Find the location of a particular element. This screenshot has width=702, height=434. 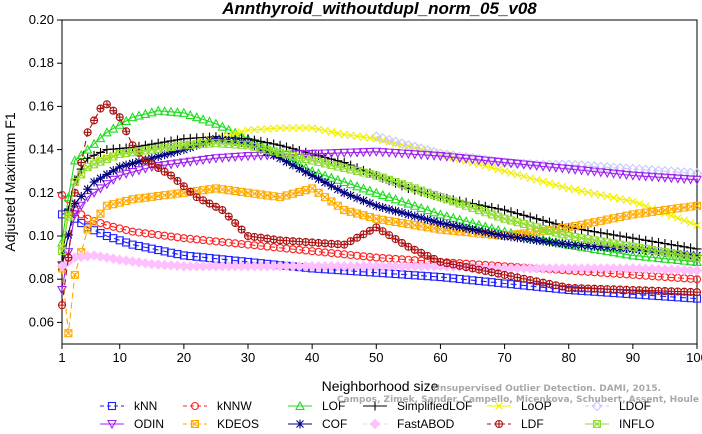

data-point-knnw is located at coordinates (106, 225).